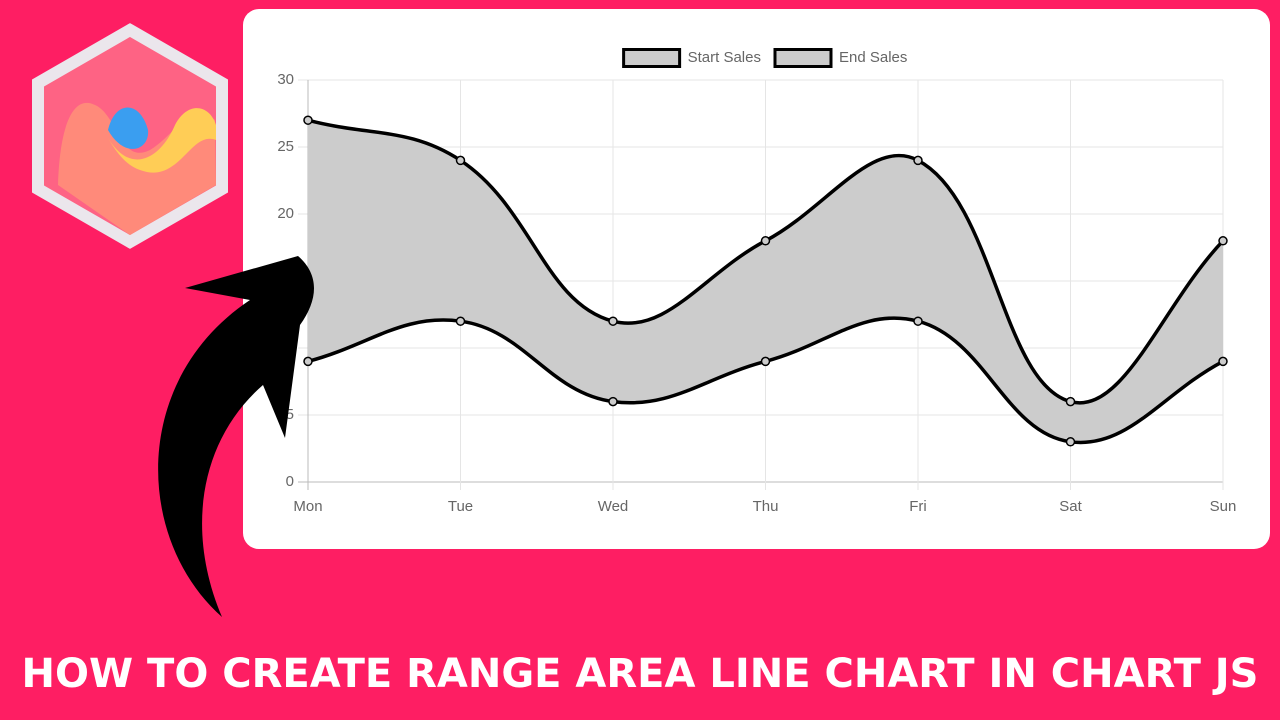 The image size is (1280, 720). Describe the element at coordinates (236, 436) in the screenshot. I see `arrow` at that location.